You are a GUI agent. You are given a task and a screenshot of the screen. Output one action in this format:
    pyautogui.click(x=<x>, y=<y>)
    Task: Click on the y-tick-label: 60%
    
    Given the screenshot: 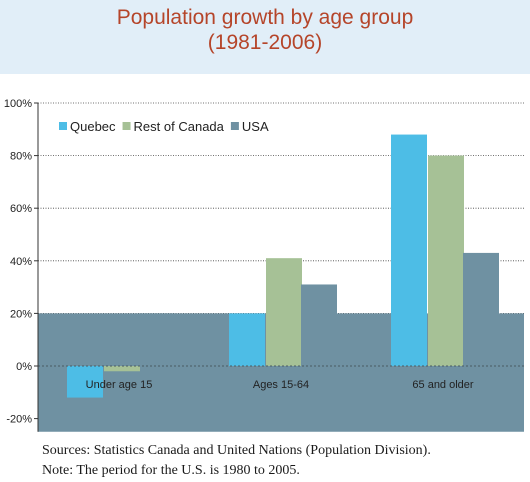 What is the action you would take?
    pyautogui.click(x=21, y=209)
    